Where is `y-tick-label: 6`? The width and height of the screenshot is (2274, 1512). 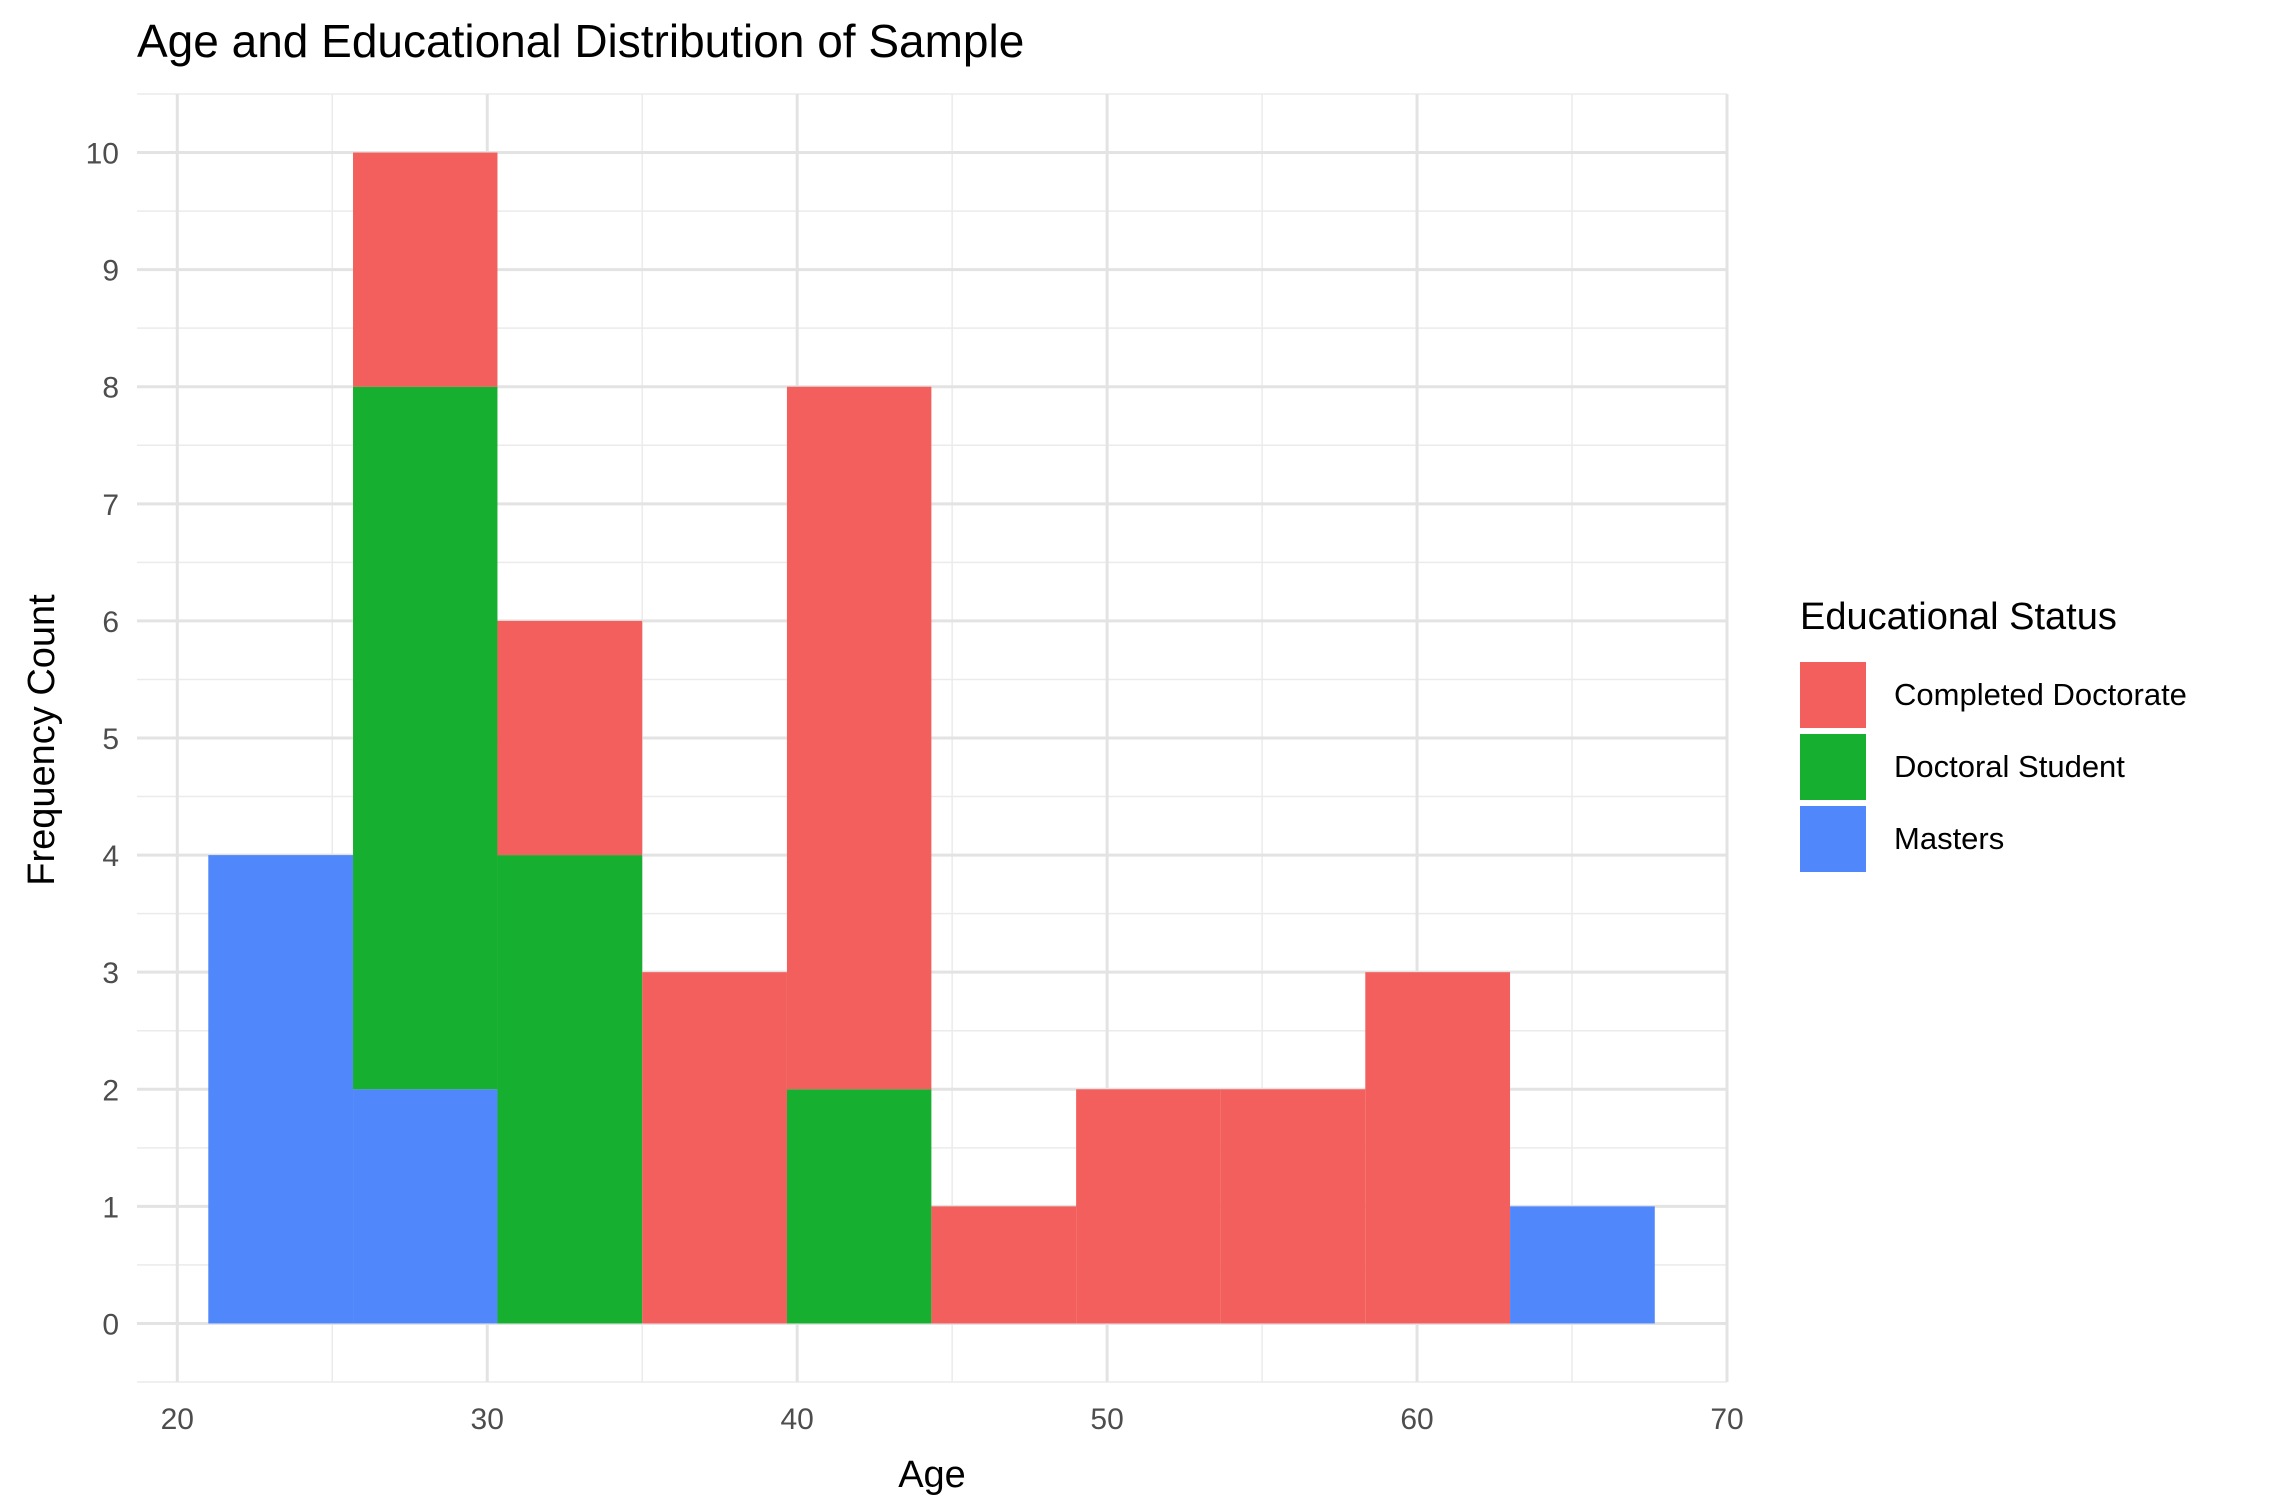
y-tick-label: 6 is located at coordinates (110, 622).